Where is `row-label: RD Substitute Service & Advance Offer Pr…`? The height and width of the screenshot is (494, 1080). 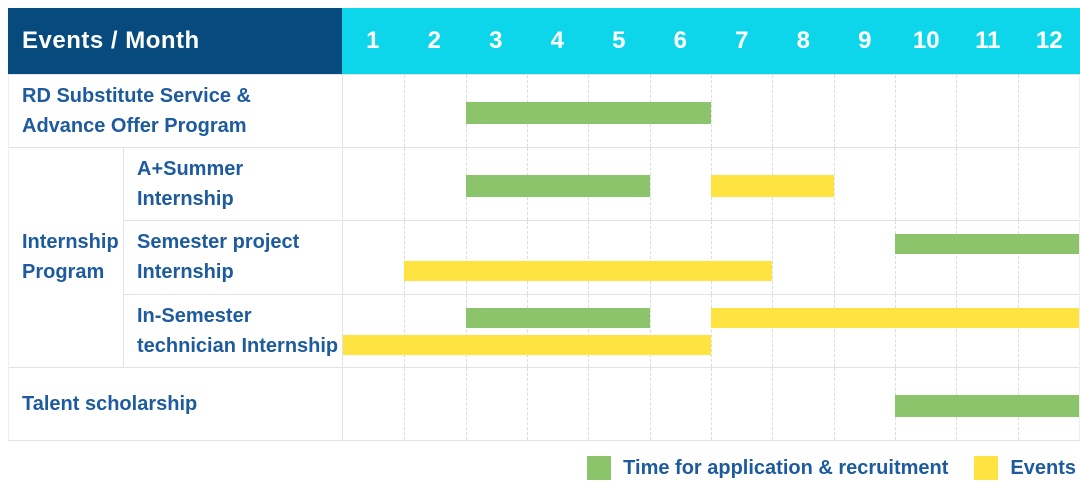 row-label: RD Substitute Service & Advance Offer Pr… is located at coordinates (176, 111).